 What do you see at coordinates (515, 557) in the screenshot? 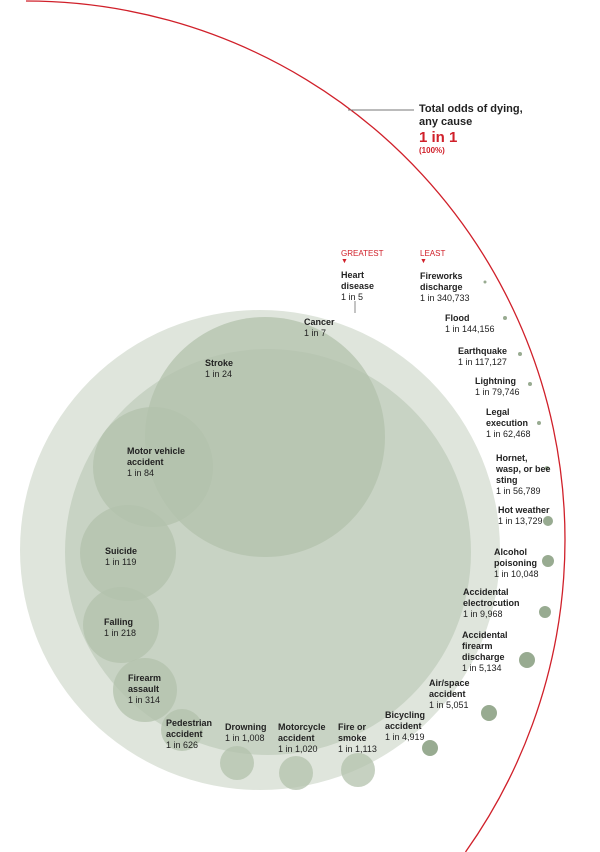
I see `cause-name: Alcohol poisoning` at bounding box center [515, 557].